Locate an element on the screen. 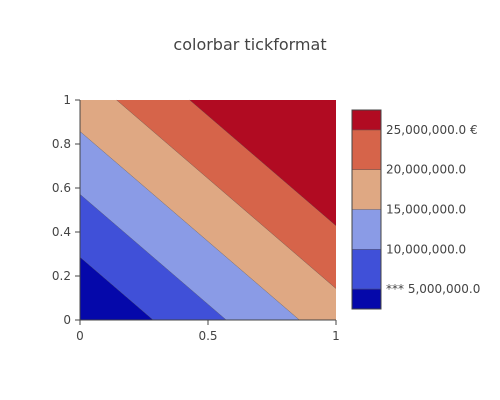  chart-title: colorbar tickformat is located at coordinates (249, 44).